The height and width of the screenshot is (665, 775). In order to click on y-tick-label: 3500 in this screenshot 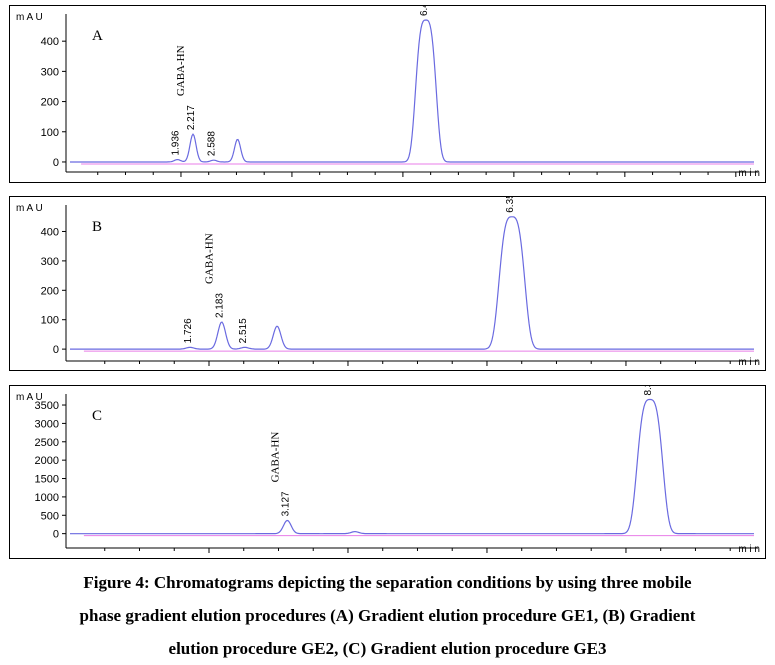, I will do `click(47, 406)`.